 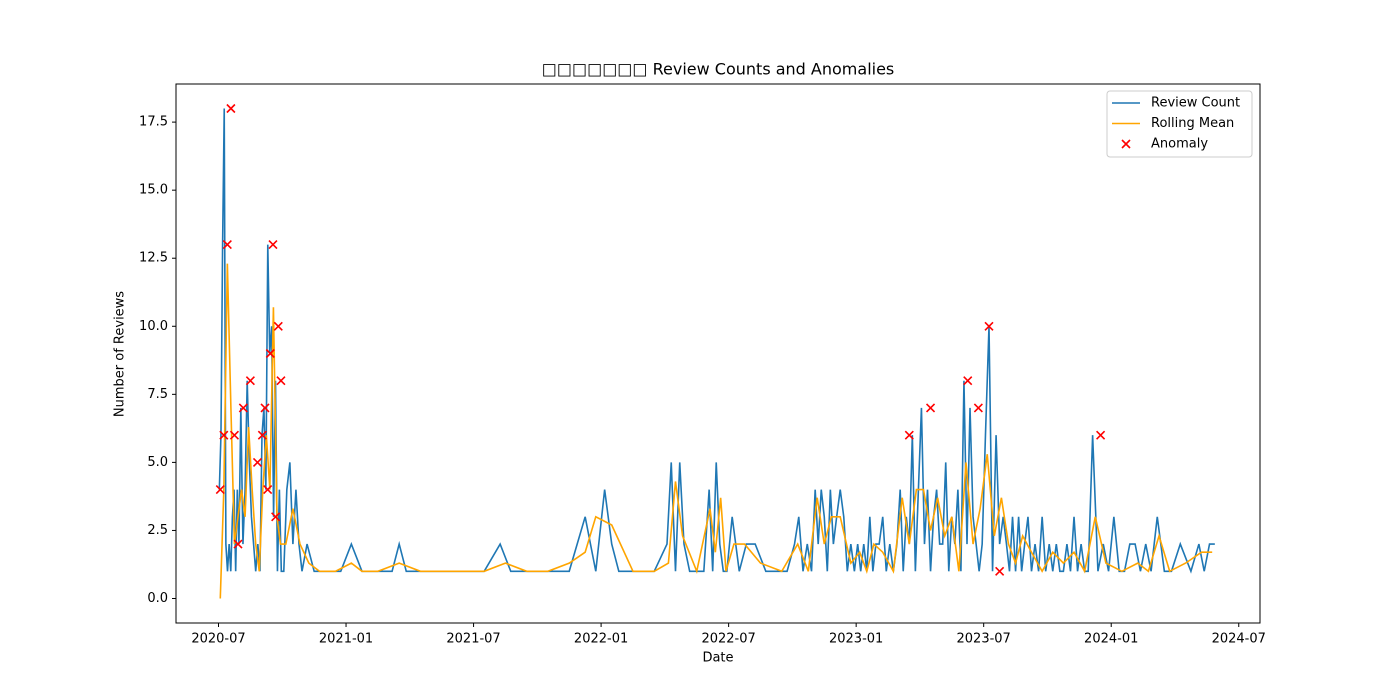 I want to click on y-tick-label: 10.0, so click(x=153, y=326).